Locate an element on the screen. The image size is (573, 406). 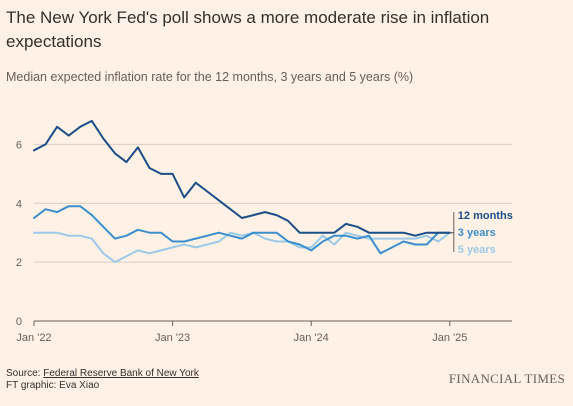
x-axis: Jan '22 Jan '23 Jan '24 Jan '25 is located at coordinates (241, 332).